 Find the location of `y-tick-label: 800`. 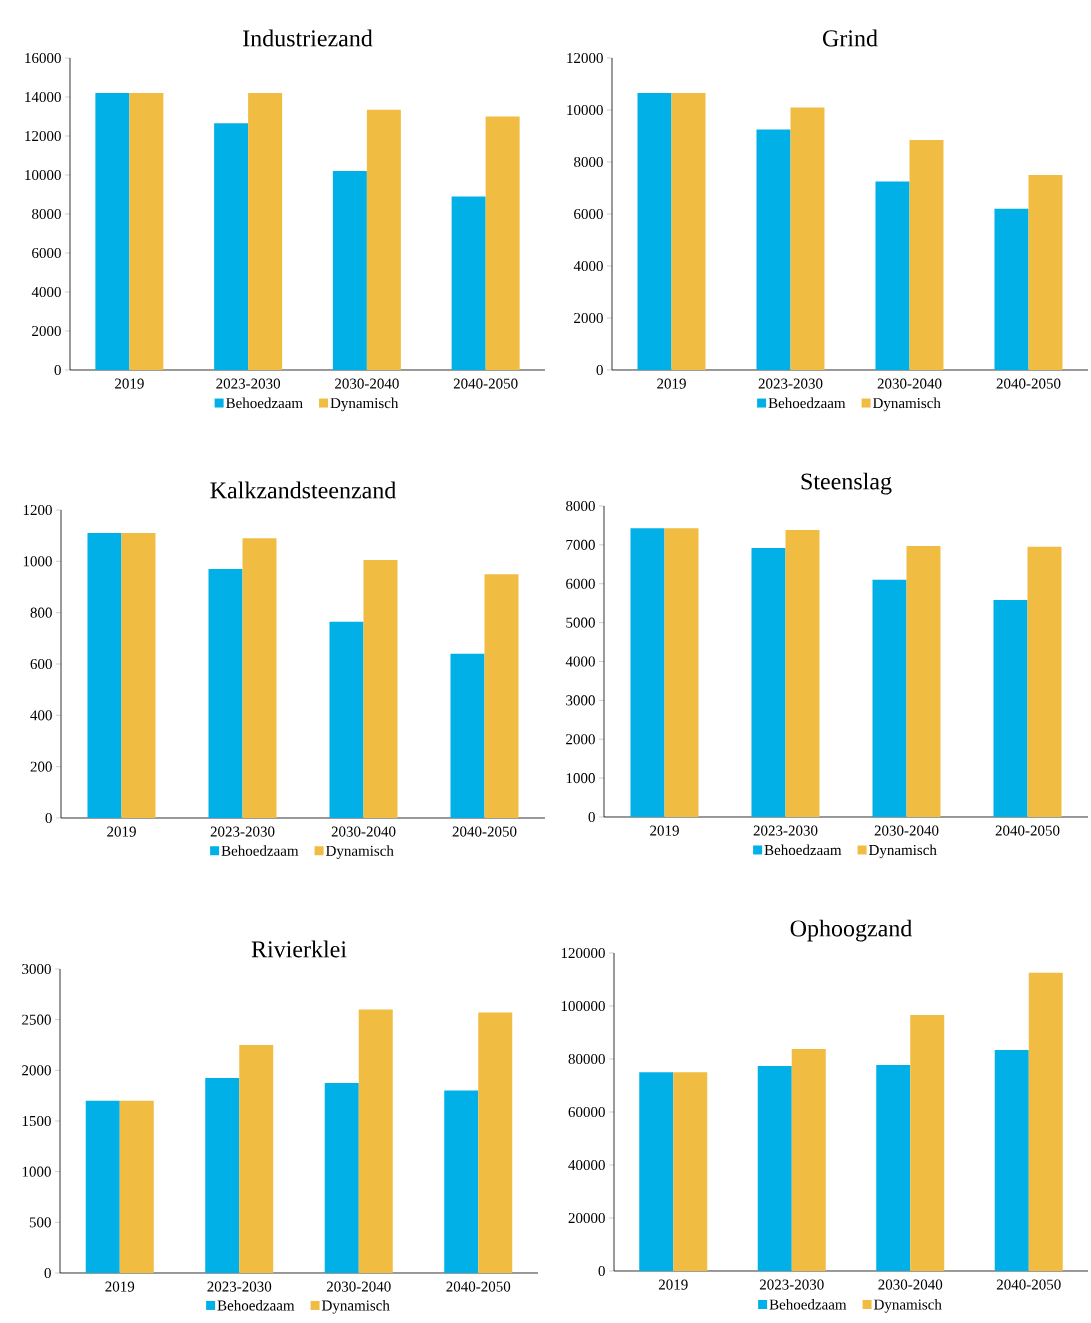

y-tick-label: 800 is located at coordinates (41, 612).